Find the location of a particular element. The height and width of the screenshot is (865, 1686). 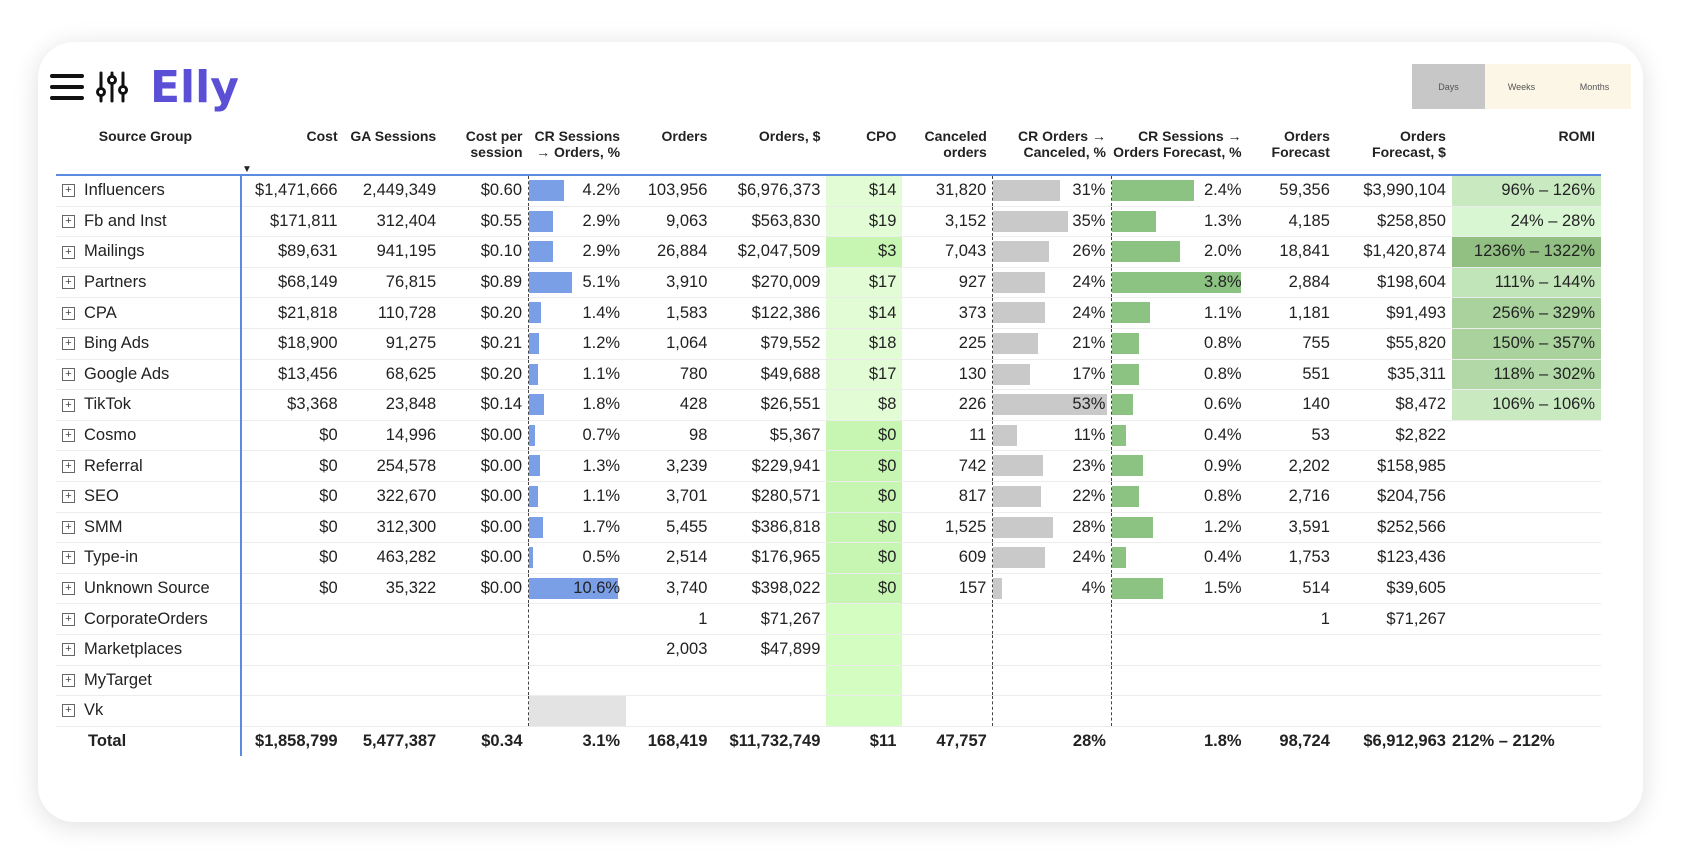

column-header-cost: Cost is located at coordinates (322, 136).